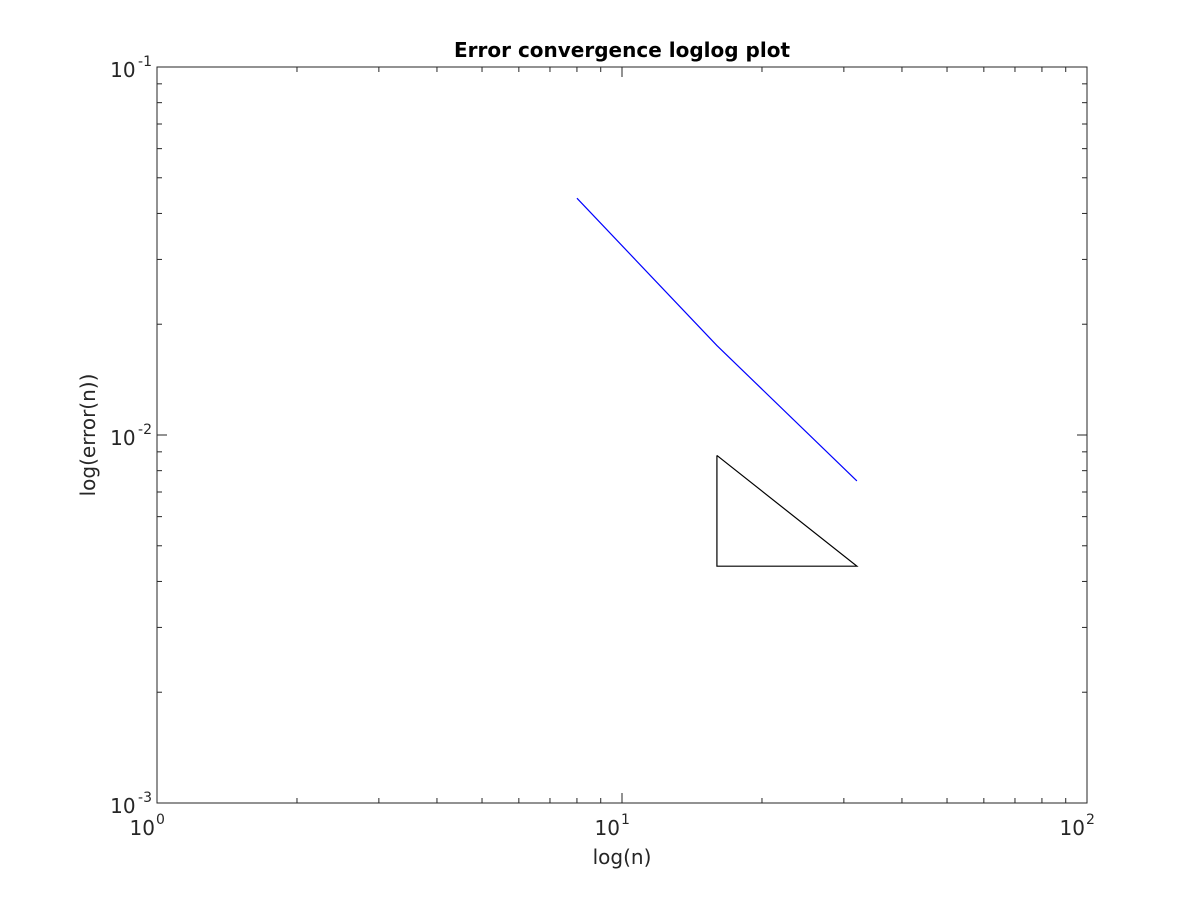 The width and height of the screenshot is (1200, 900). I want to click on y-tick-label-exponent: -1, so click(145, 62).